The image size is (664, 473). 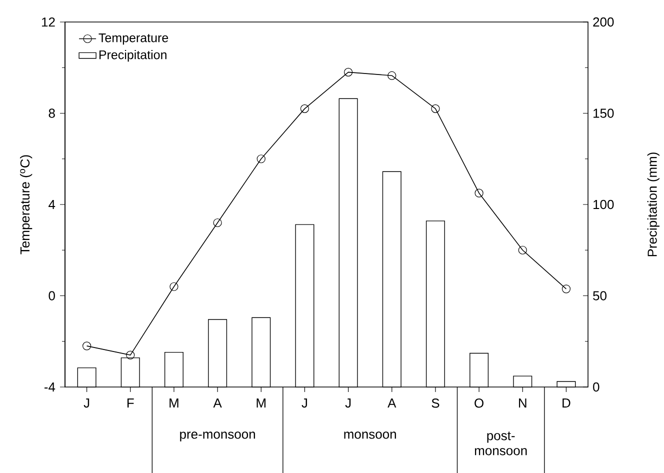 I want to click on x-tick-label: F, so click(x=130, y=403).